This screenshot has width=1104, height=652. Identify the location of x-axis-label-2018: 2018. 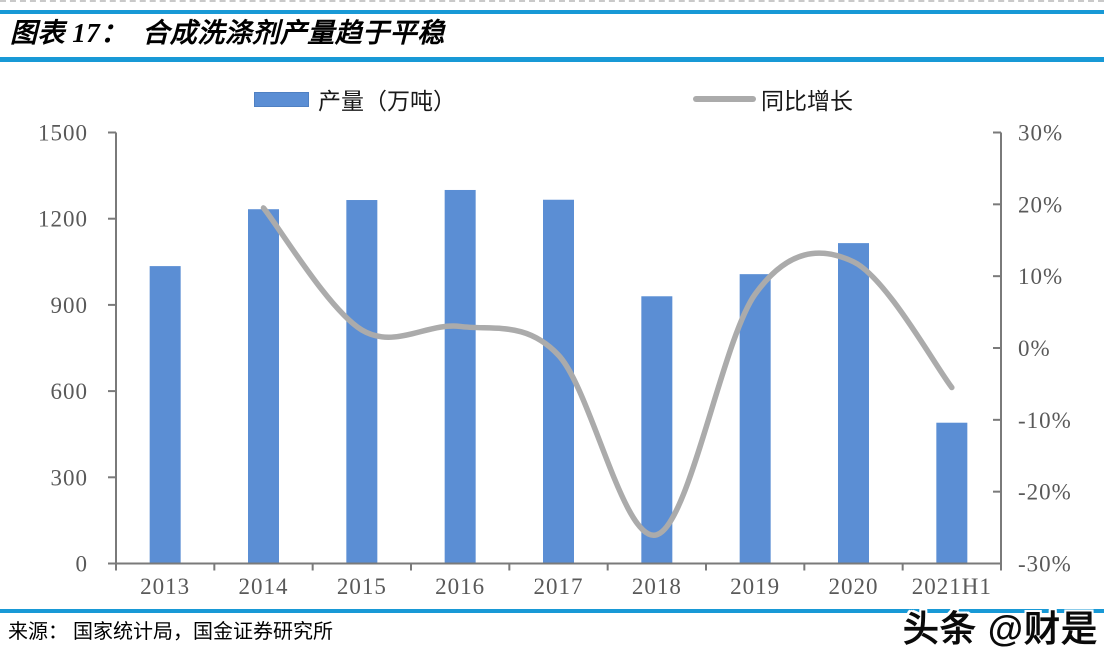
(657, 586).